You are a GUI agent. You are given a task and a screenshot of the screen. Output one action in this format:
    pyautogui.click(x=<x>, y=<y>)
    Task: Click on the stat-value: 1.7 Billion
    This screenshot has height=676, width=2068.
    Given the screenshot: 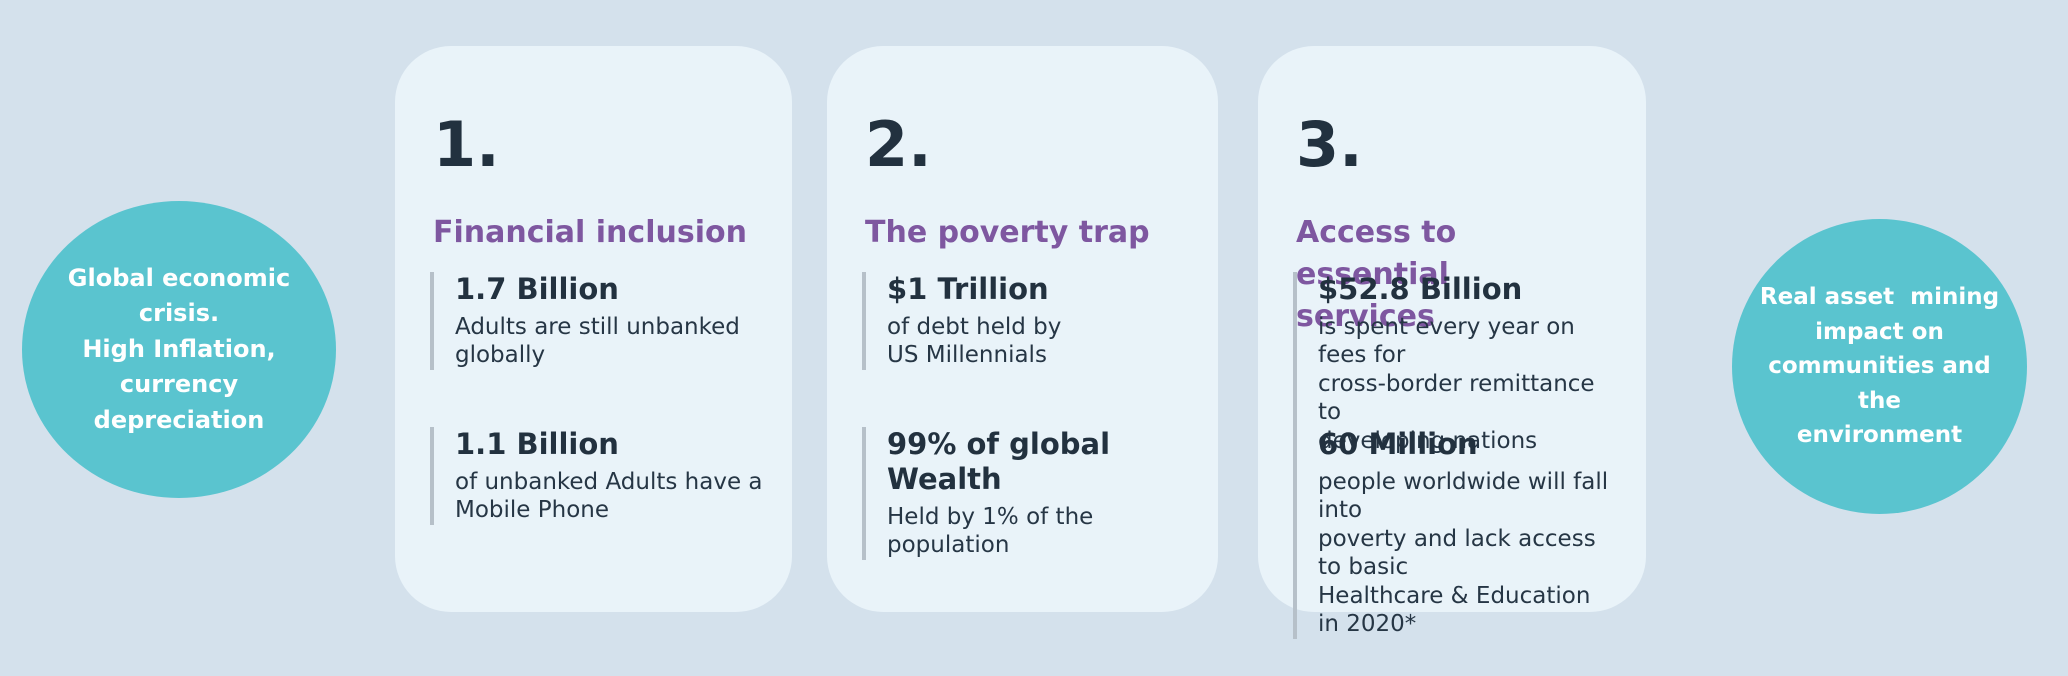 What is the action you would take?
    pyautogui.click(x=537, y=289)
    